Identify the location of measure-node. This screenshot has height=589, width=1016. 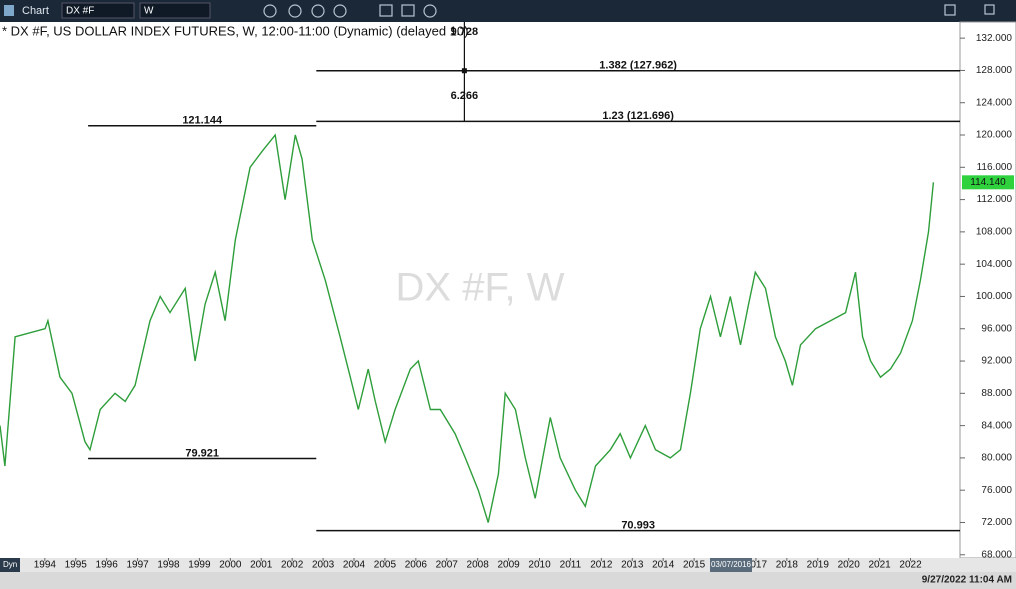
(464, 71).